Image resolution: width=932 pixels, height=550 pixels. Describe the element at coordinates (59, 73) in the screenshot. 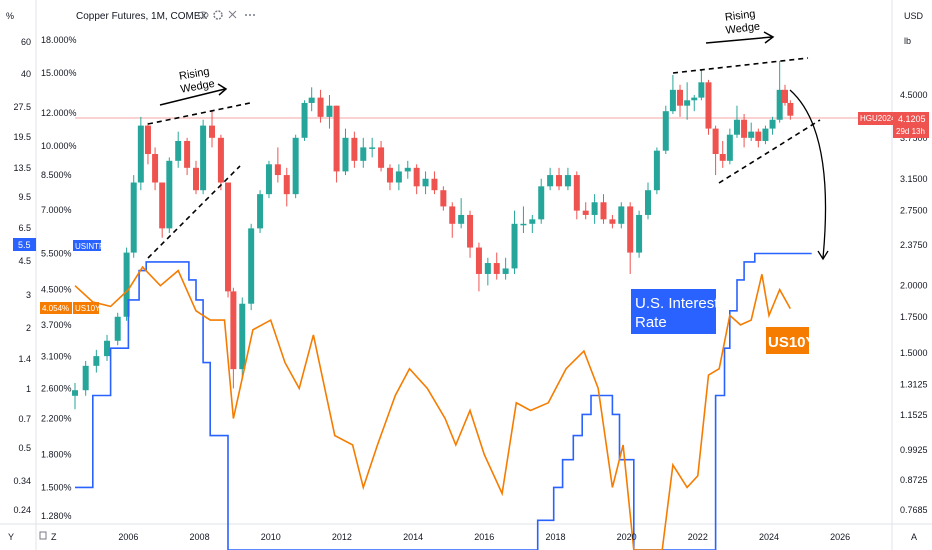

I see `inner-axis-tick: 15.000%` at that location.